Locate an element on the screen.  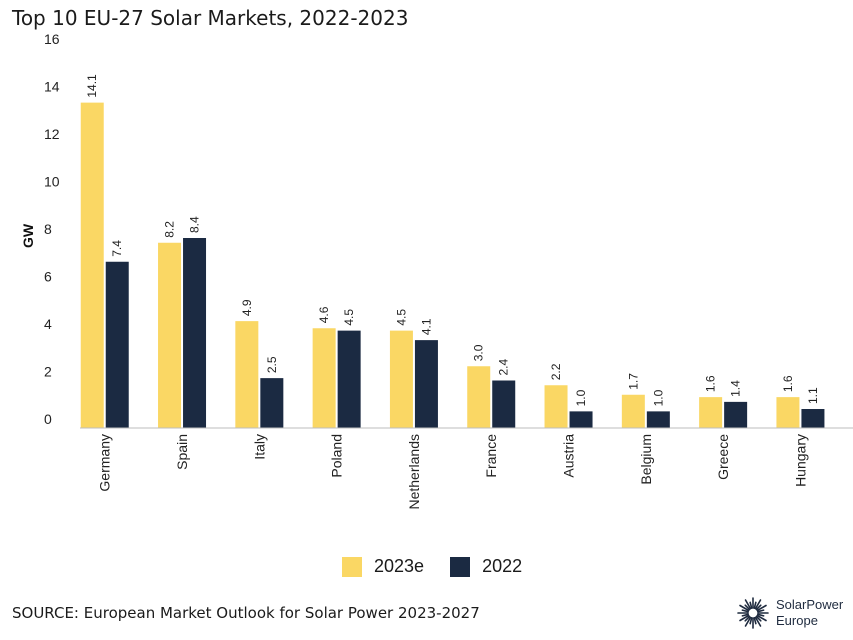
data-label: 8.4 is located at coordinates (195, 224).